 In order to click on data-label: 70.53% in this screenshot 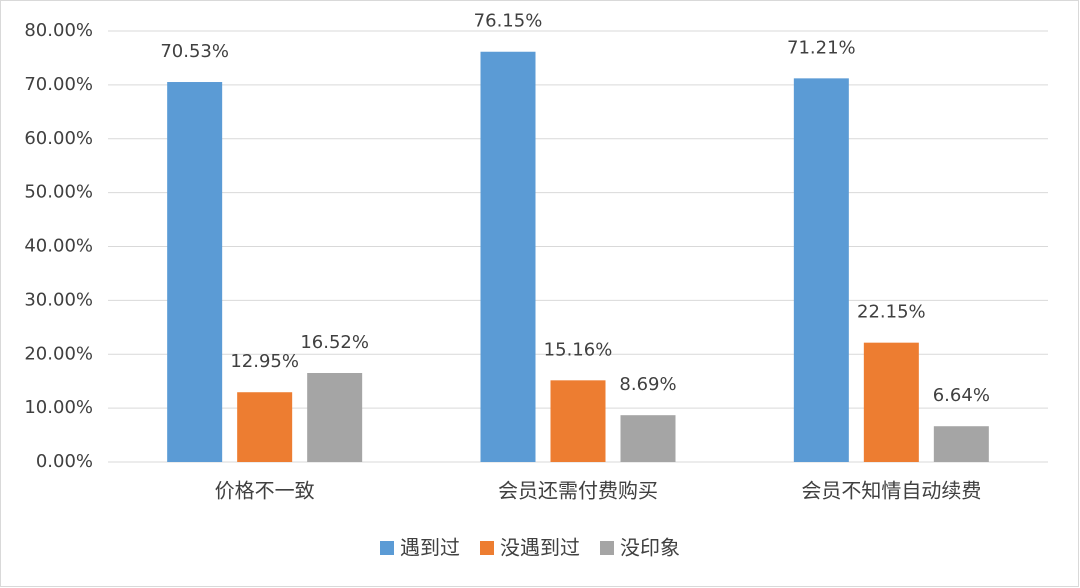, I will do `click(194, 51)`.